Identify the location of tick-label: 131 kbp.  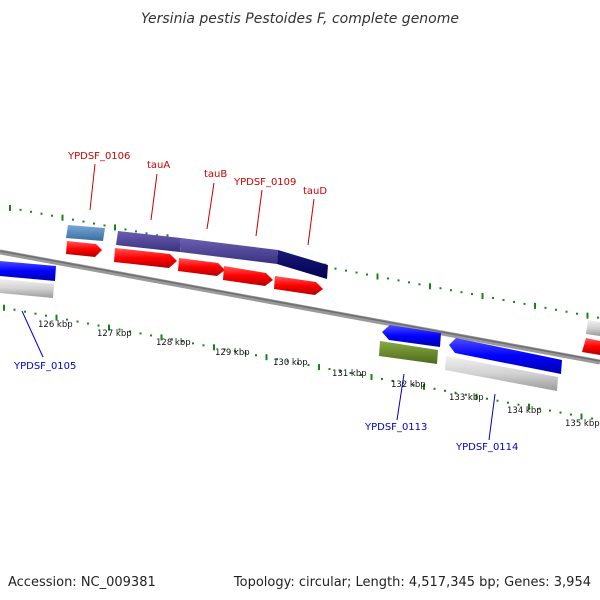
(349, 374).